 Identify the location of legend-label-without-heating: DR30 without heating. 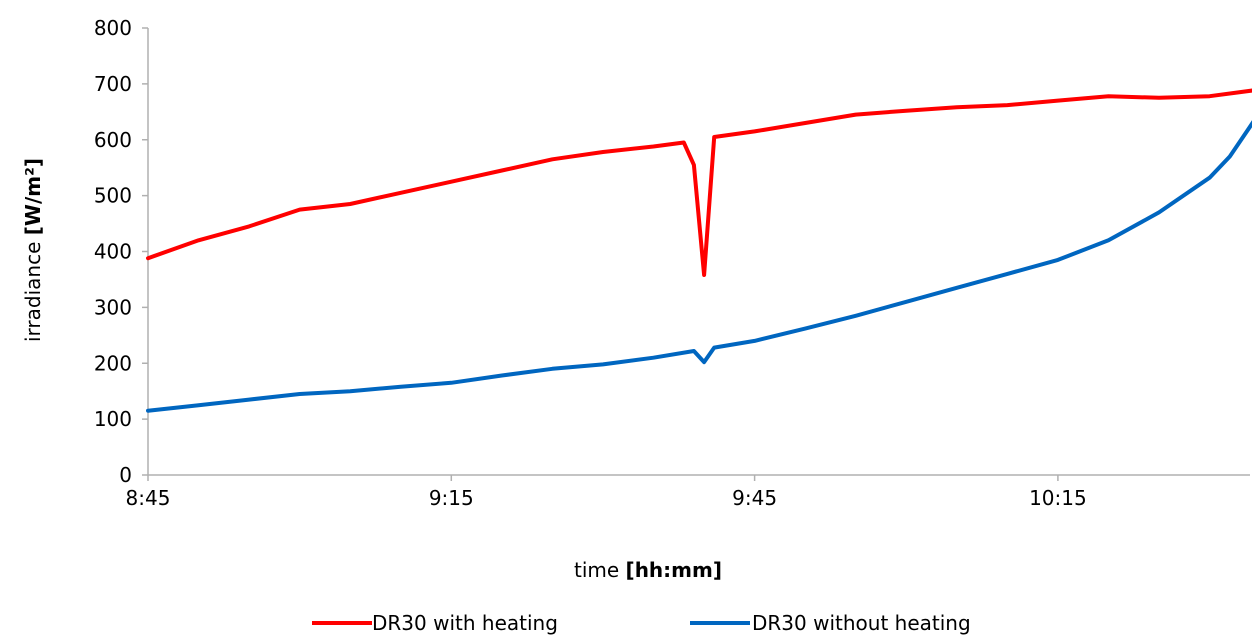
(861, 623).